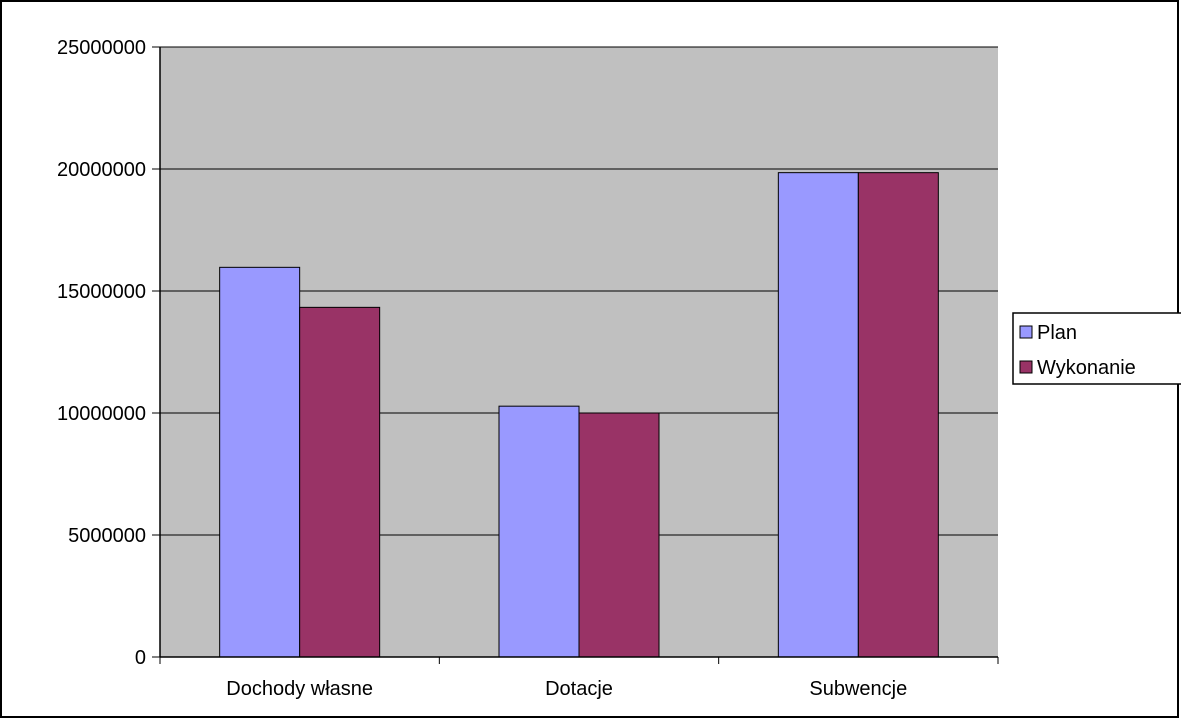 Image resolution: width=1181 pixels, height=725 pixels. I want to click on legend-box, so click(1096, 348).